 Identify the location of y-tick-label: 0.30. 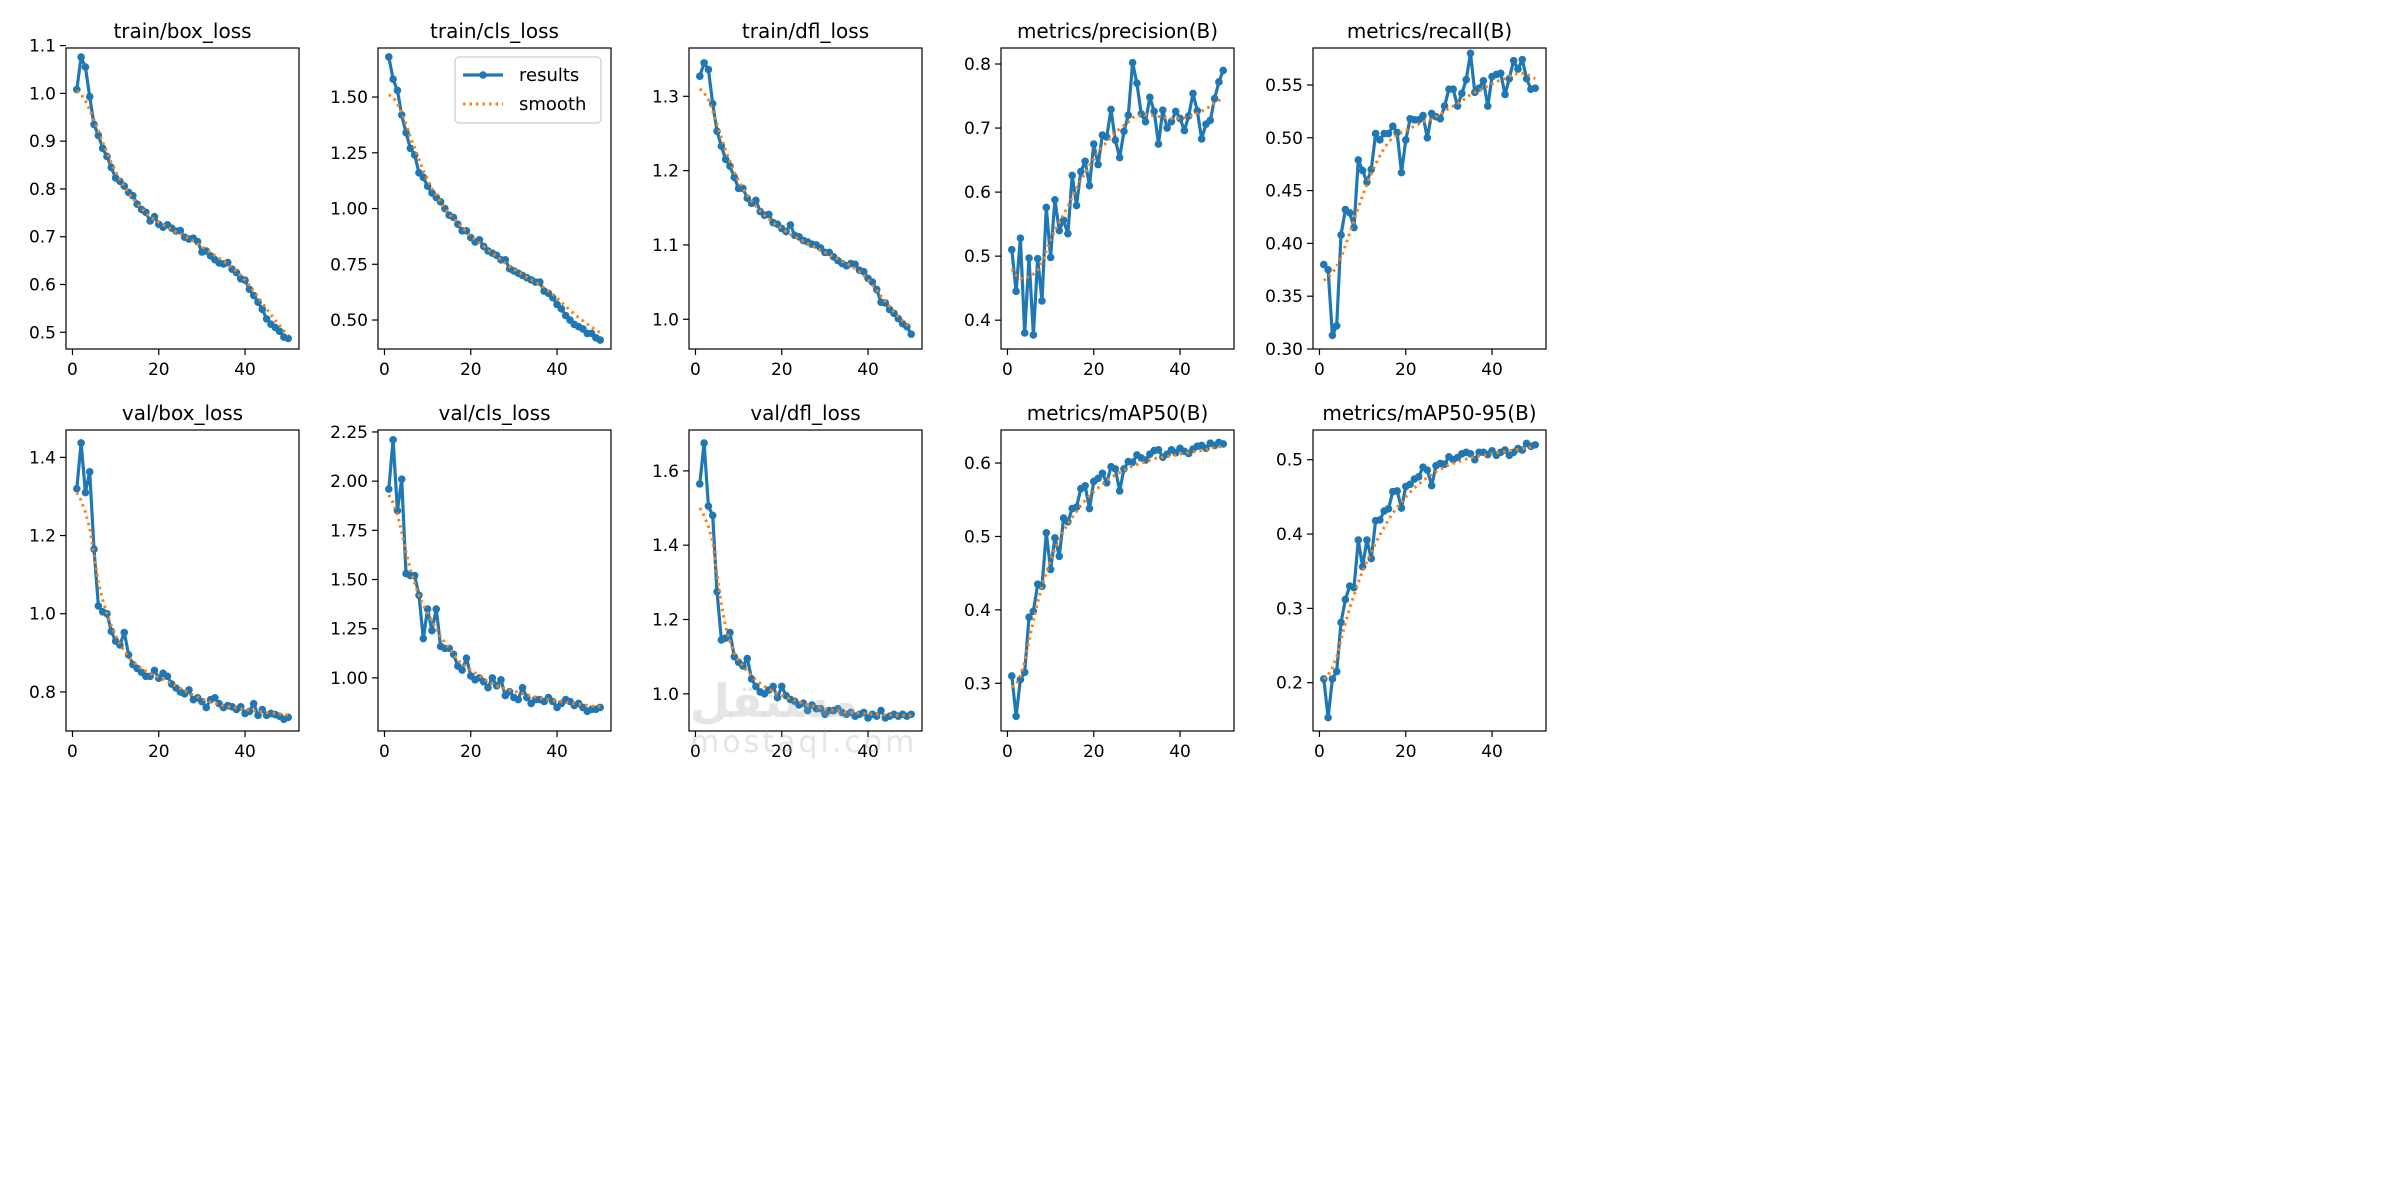
(1284, 350).